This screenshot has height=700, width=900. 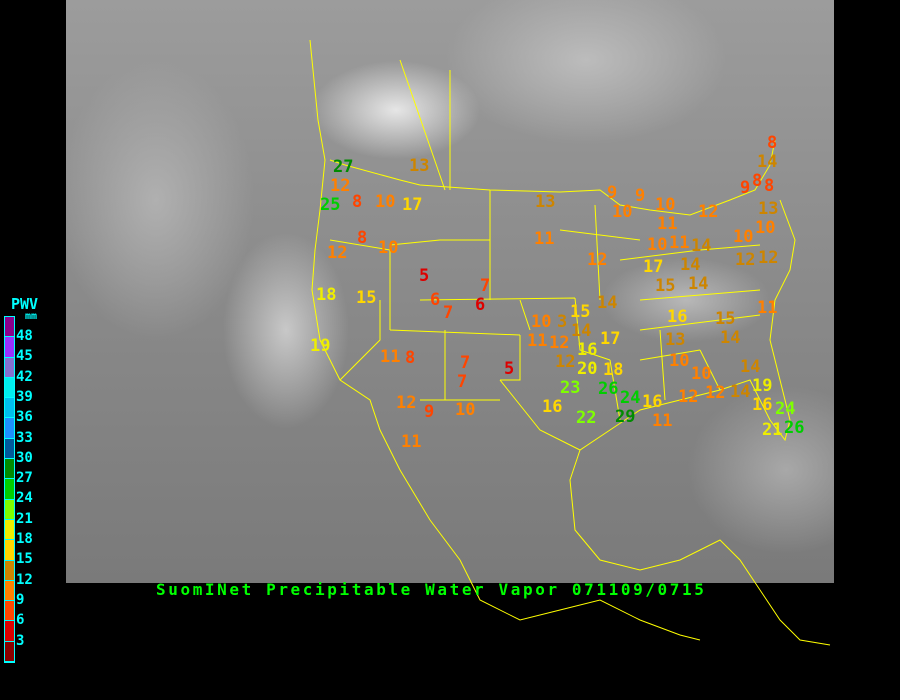 What do you see at coordinates (24, 457) in the screenshot?
I see `legend-tick-label: 30` at bounding box center [24, 457].